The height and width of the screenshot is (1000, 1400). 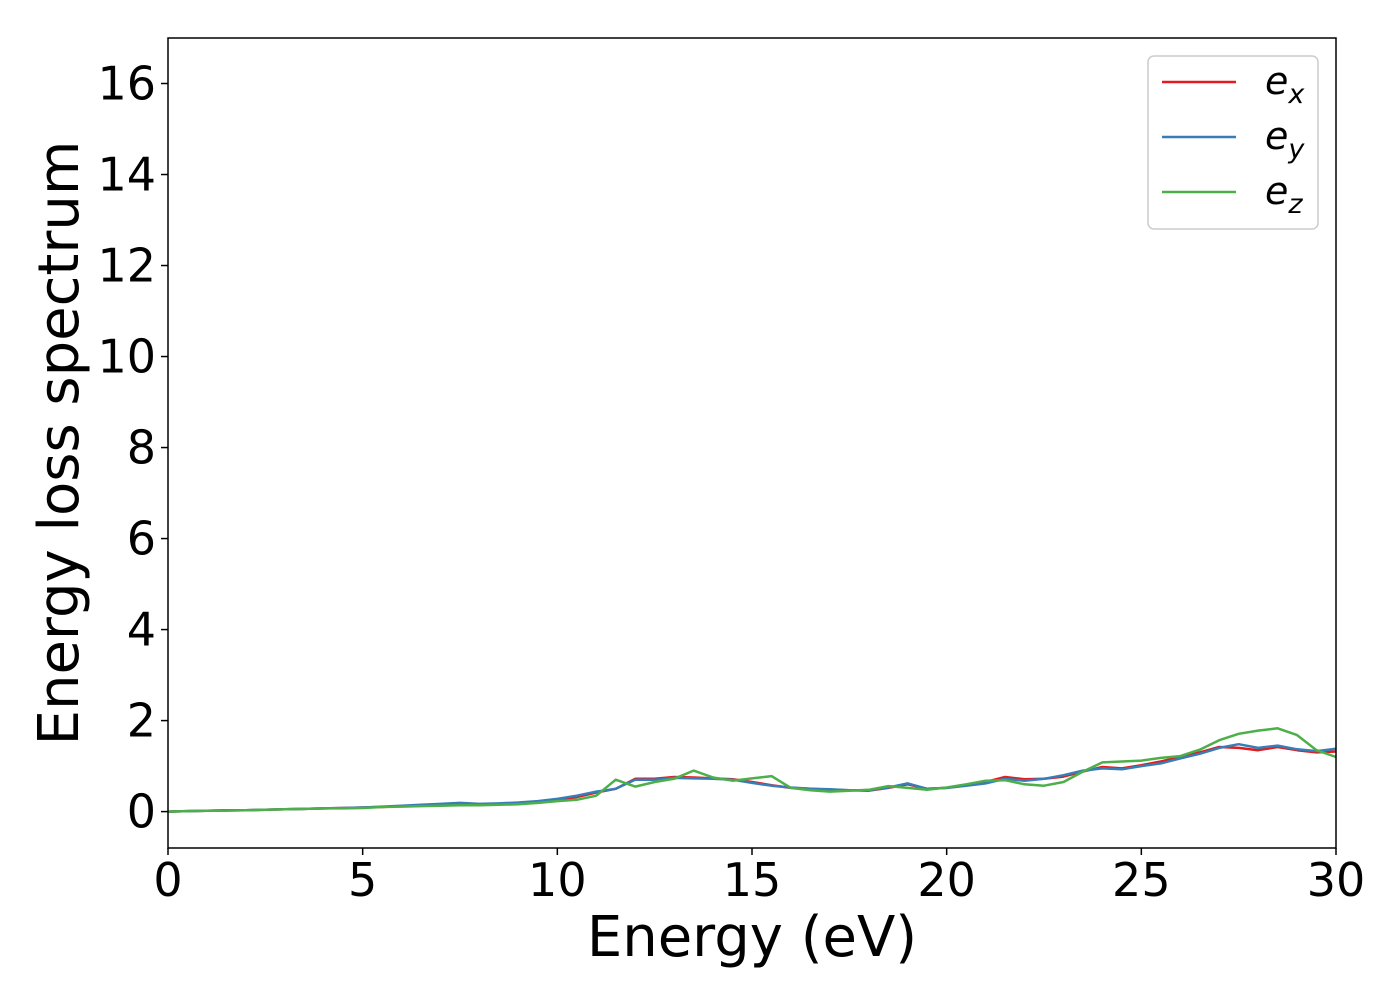 I want to click on x-axis-ticks: 0 5 10 15 20 25 30, so click(x=759, y=877).